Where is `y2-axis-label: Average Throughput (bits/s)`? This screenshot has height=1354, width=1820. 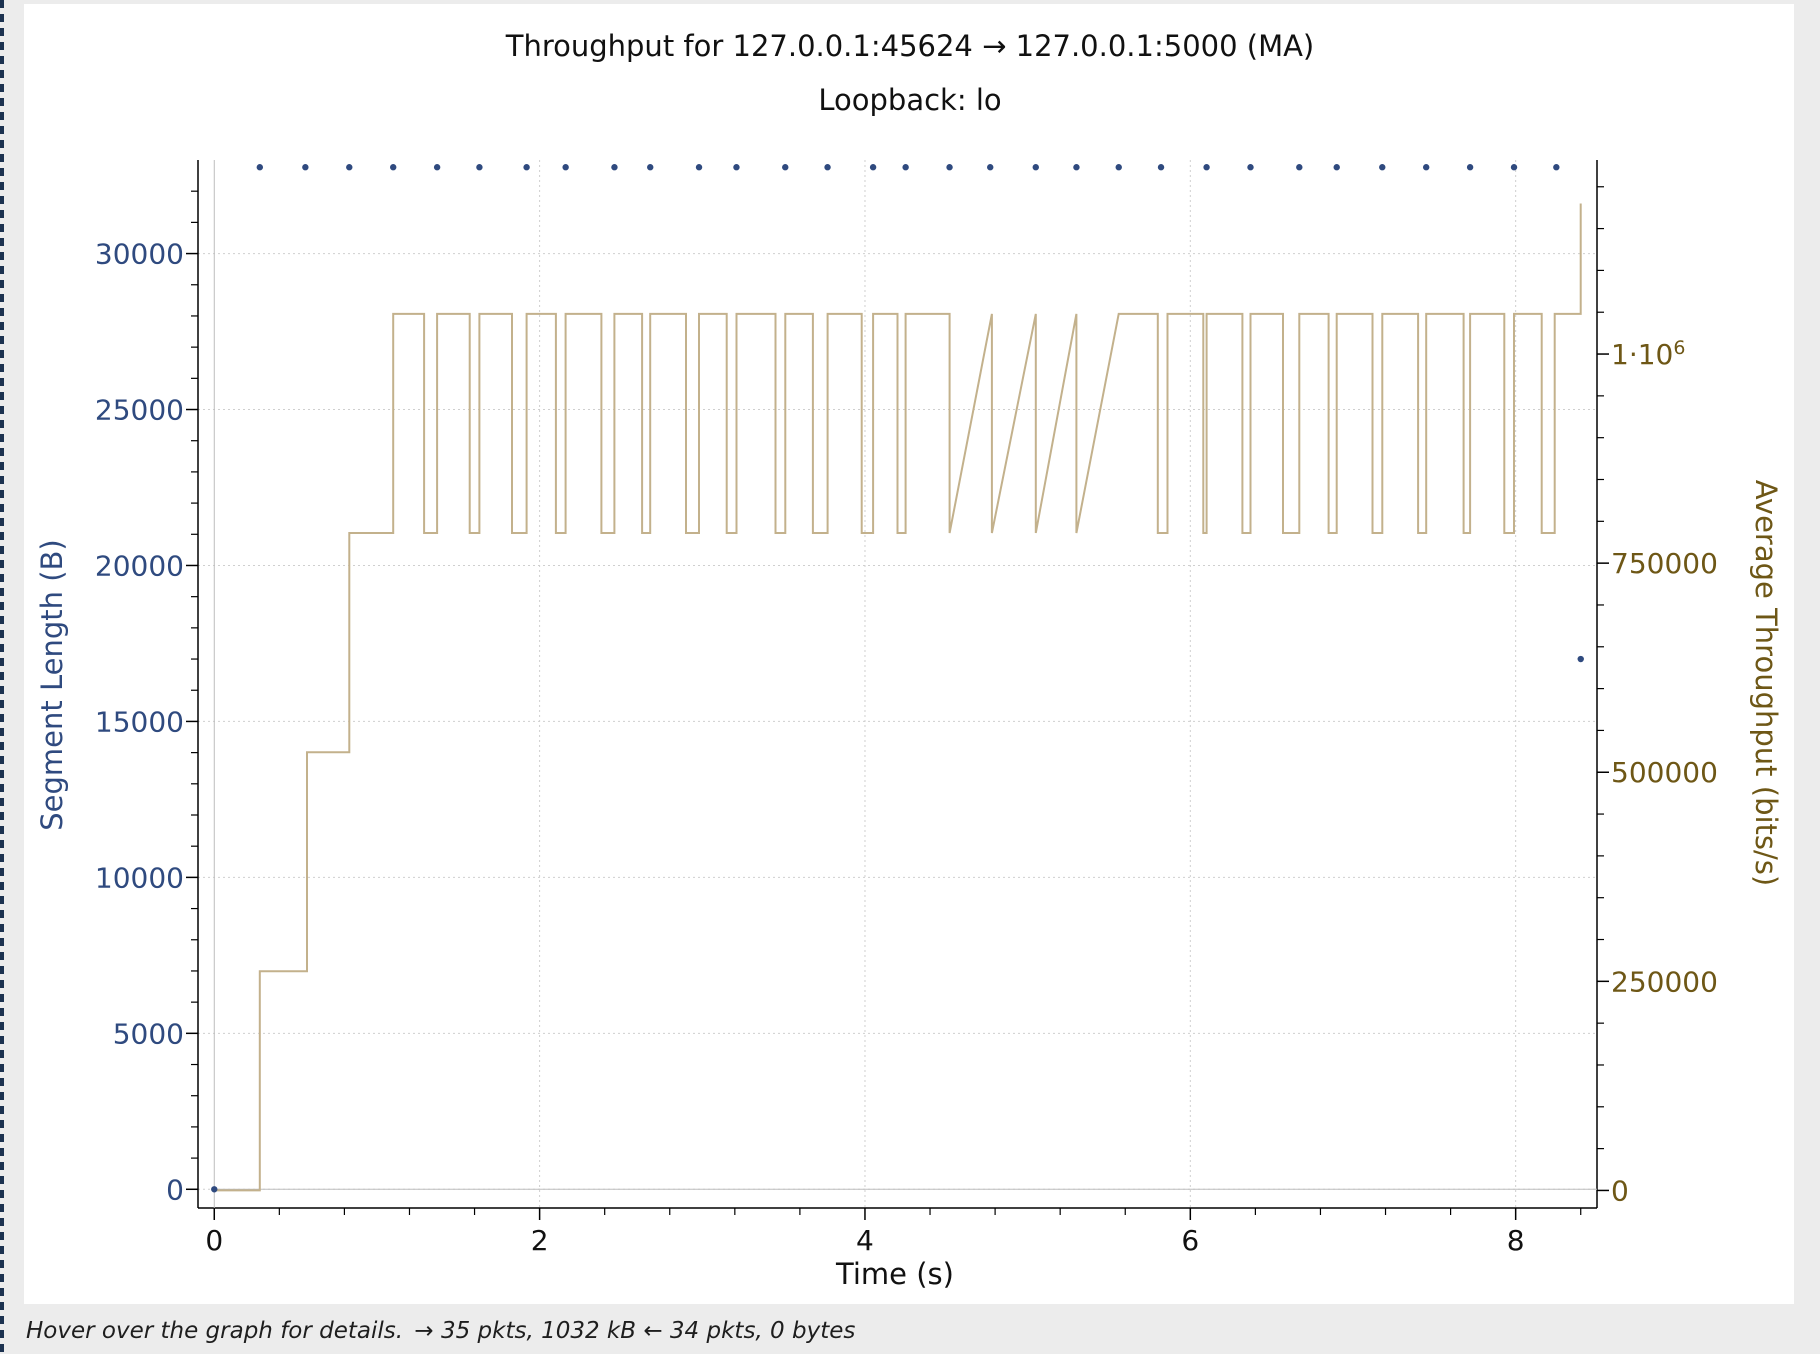
y2-axis-label: Average Throughput (bits/s) is located at coordinates (1766, 683).